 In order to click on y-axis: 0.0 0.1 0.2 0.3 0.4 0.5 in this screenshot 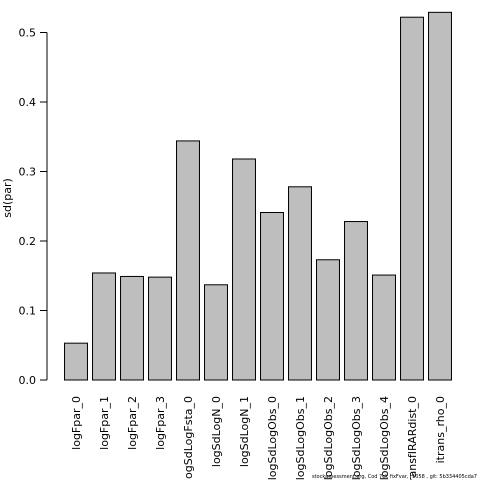, I will do `click(33, 207)`.